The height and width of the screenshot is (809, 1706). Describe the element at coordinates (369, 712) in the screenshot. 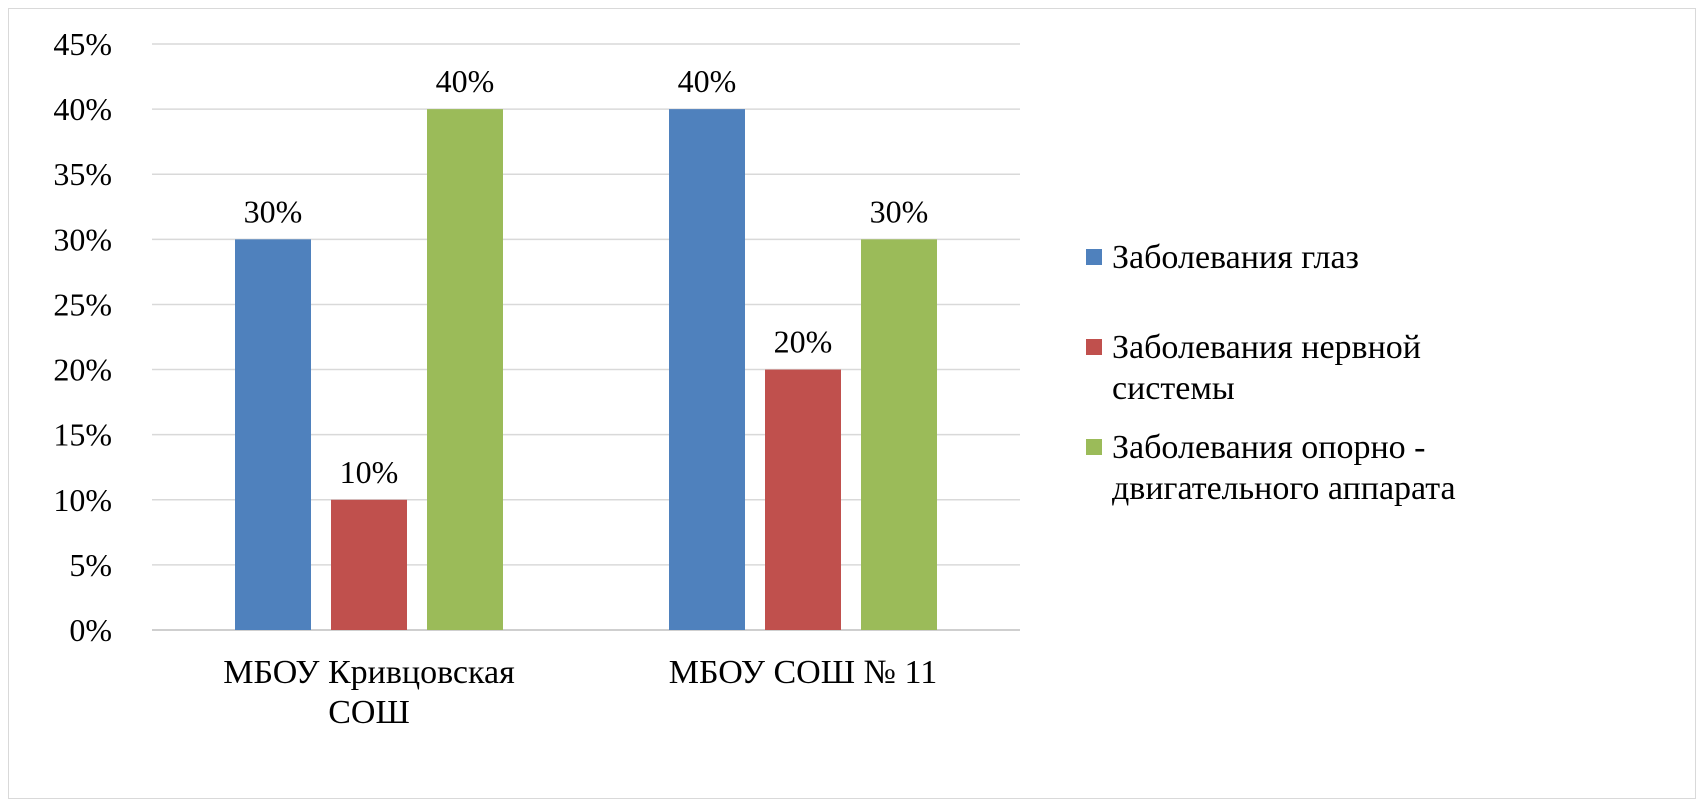

I see `x-category-label: СОШ` at that location.